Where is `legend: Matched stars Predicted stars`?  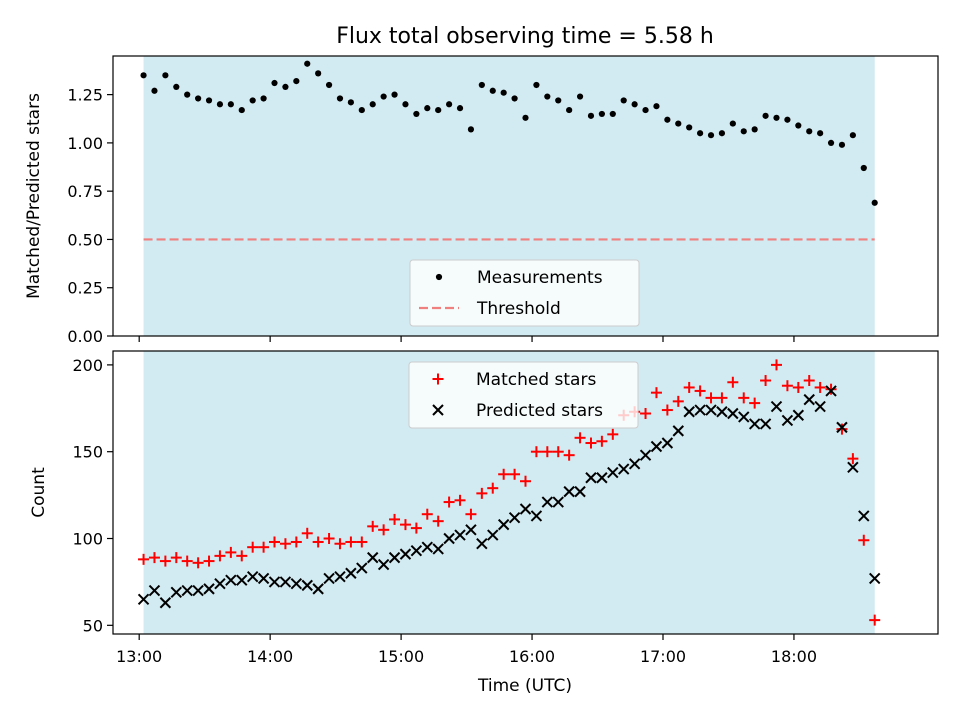 legend: Matched stars Predicted stars is located at coordinates (523, 395).